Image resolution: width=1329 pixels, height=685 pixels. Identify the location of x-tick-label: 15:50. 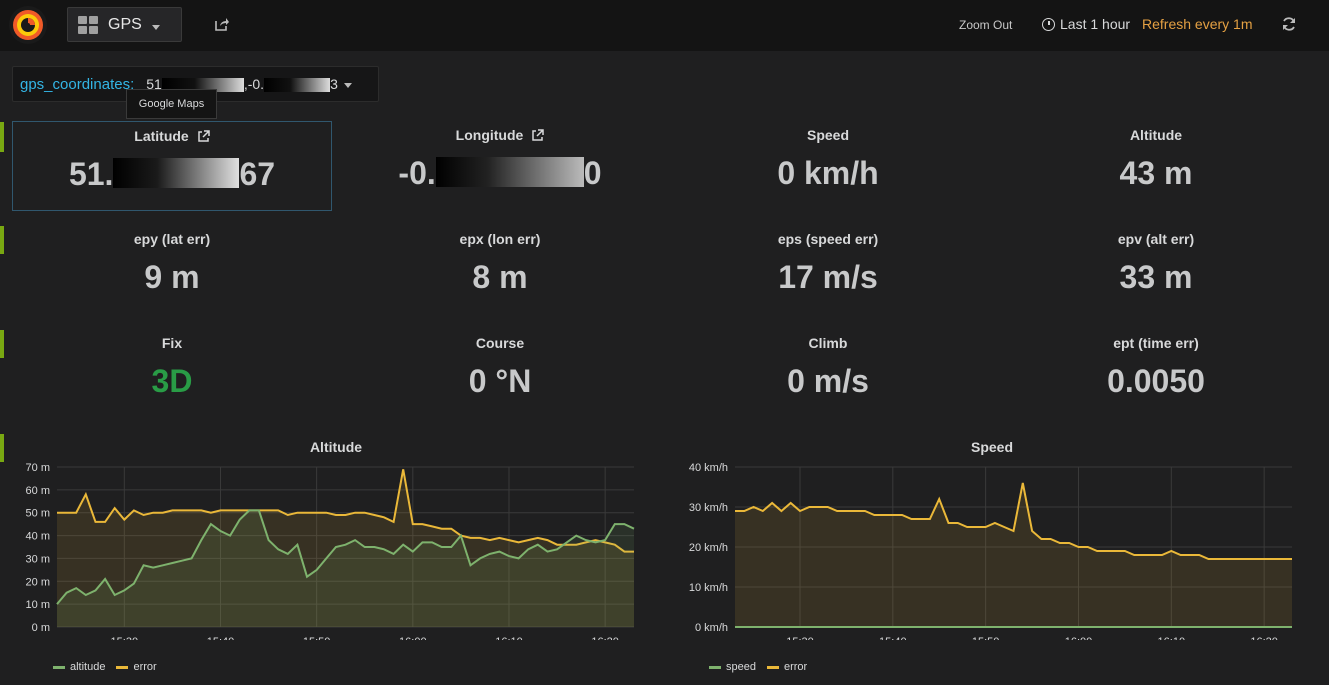
(317, 638).